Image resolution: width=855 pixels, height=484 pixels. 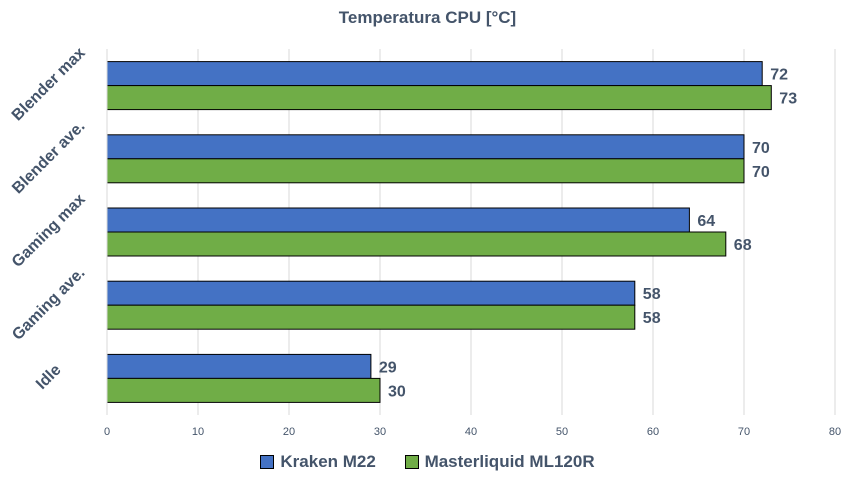 I want to click on legend: Kraken M22 Masterliquid ML120R, so click(x=427, y=463).